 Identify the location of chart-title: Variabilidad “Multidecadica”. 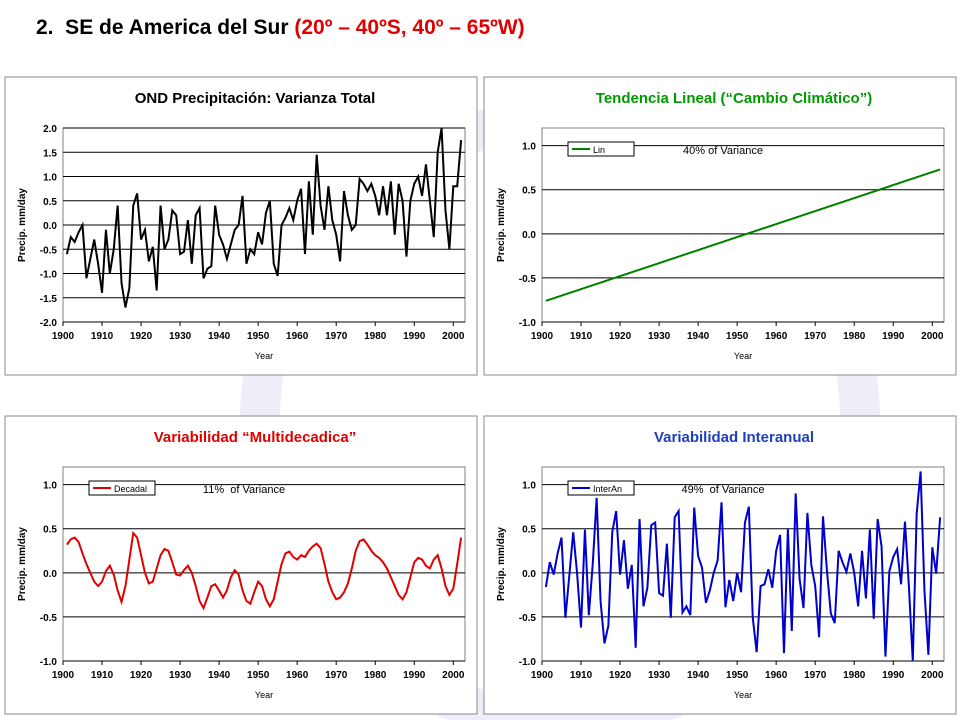
(255, 437).